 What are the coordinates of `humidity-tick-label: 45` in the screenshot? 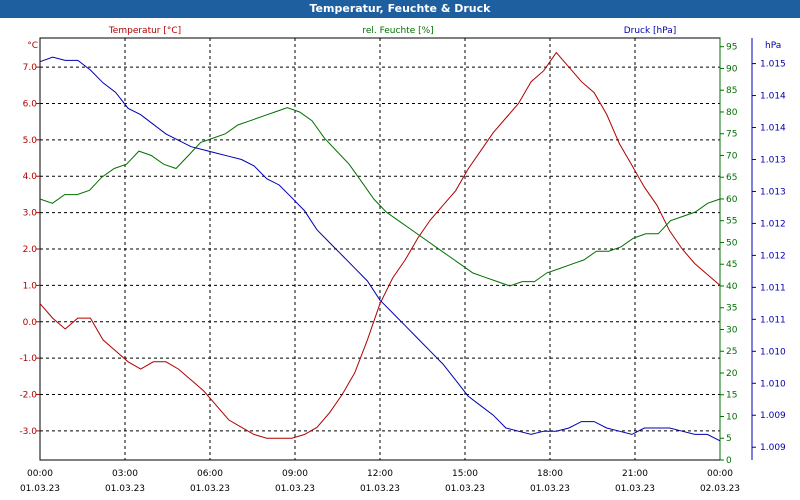 It's located at (731, 265).